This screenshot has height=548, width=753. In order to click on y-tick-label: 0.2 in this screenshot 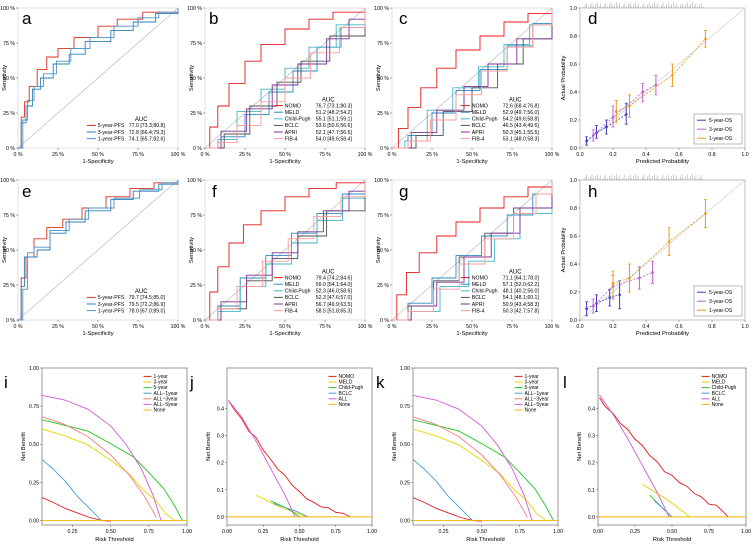, I will do `click(220, 464)`.